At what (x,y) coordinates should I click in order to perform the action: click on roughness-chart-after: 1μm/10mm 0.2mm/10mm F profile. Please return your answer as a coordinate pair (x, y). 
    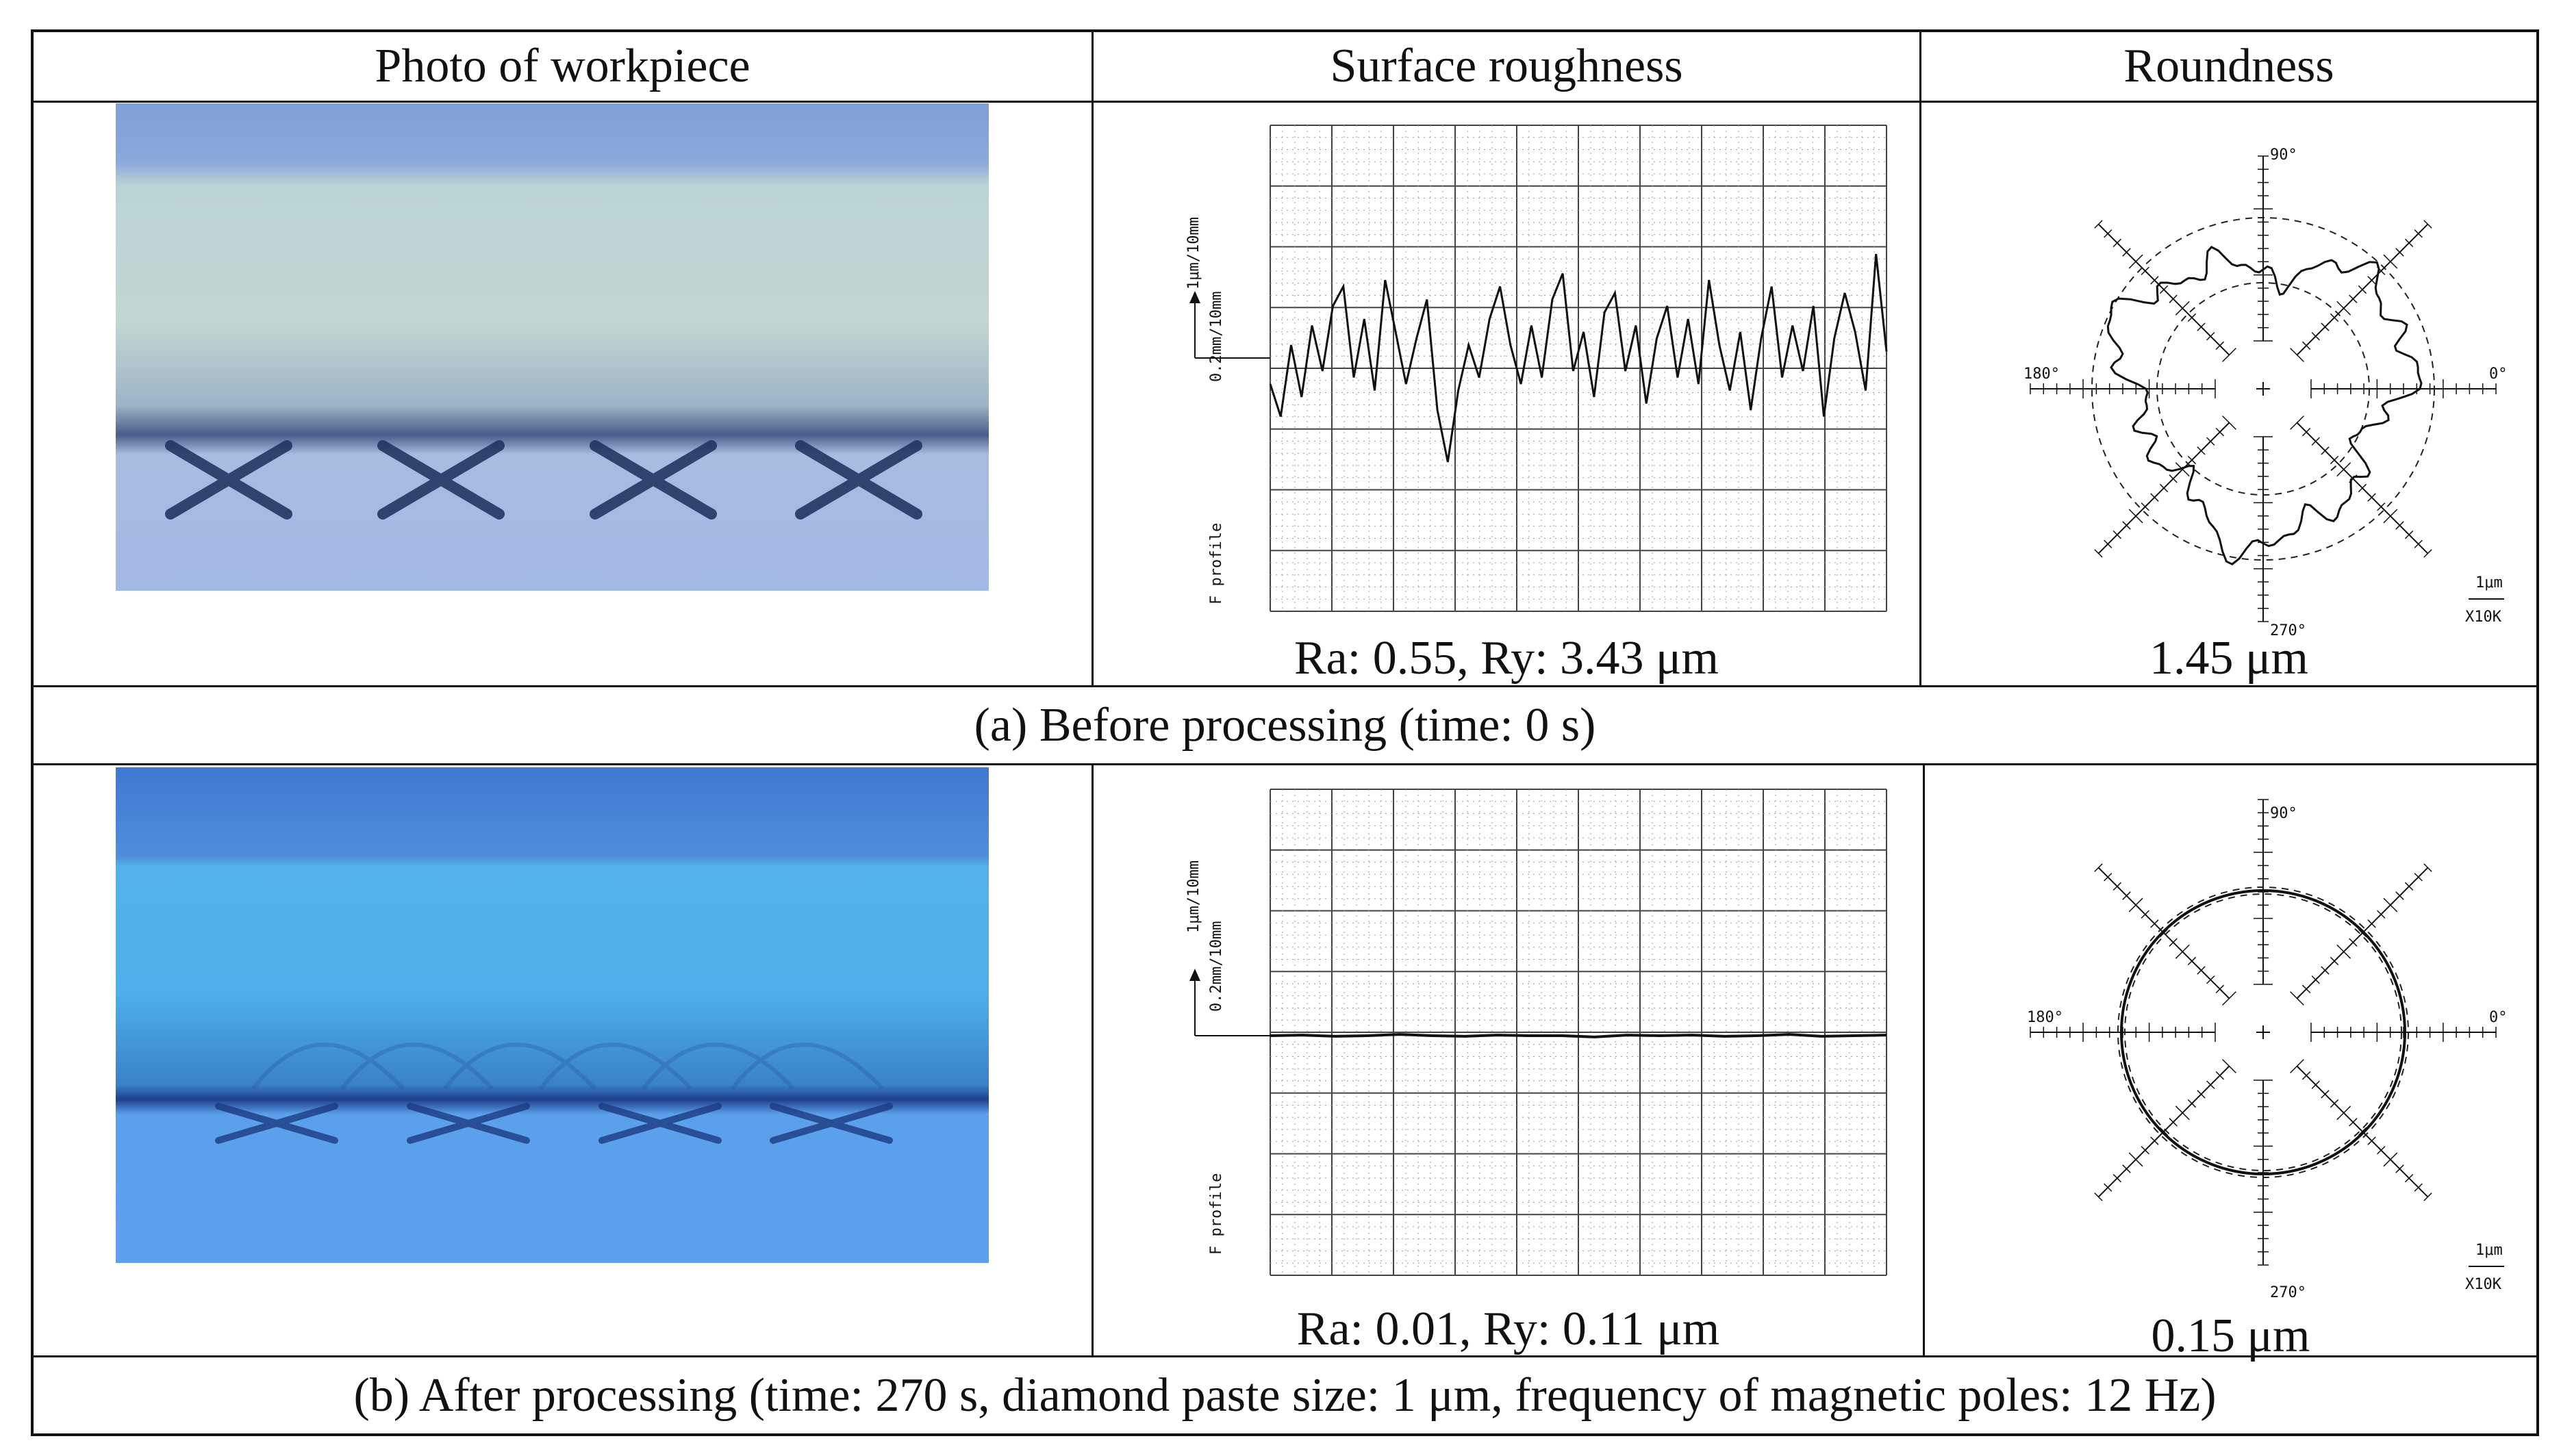
    Looking at the image, I should click on (1537, 1039).